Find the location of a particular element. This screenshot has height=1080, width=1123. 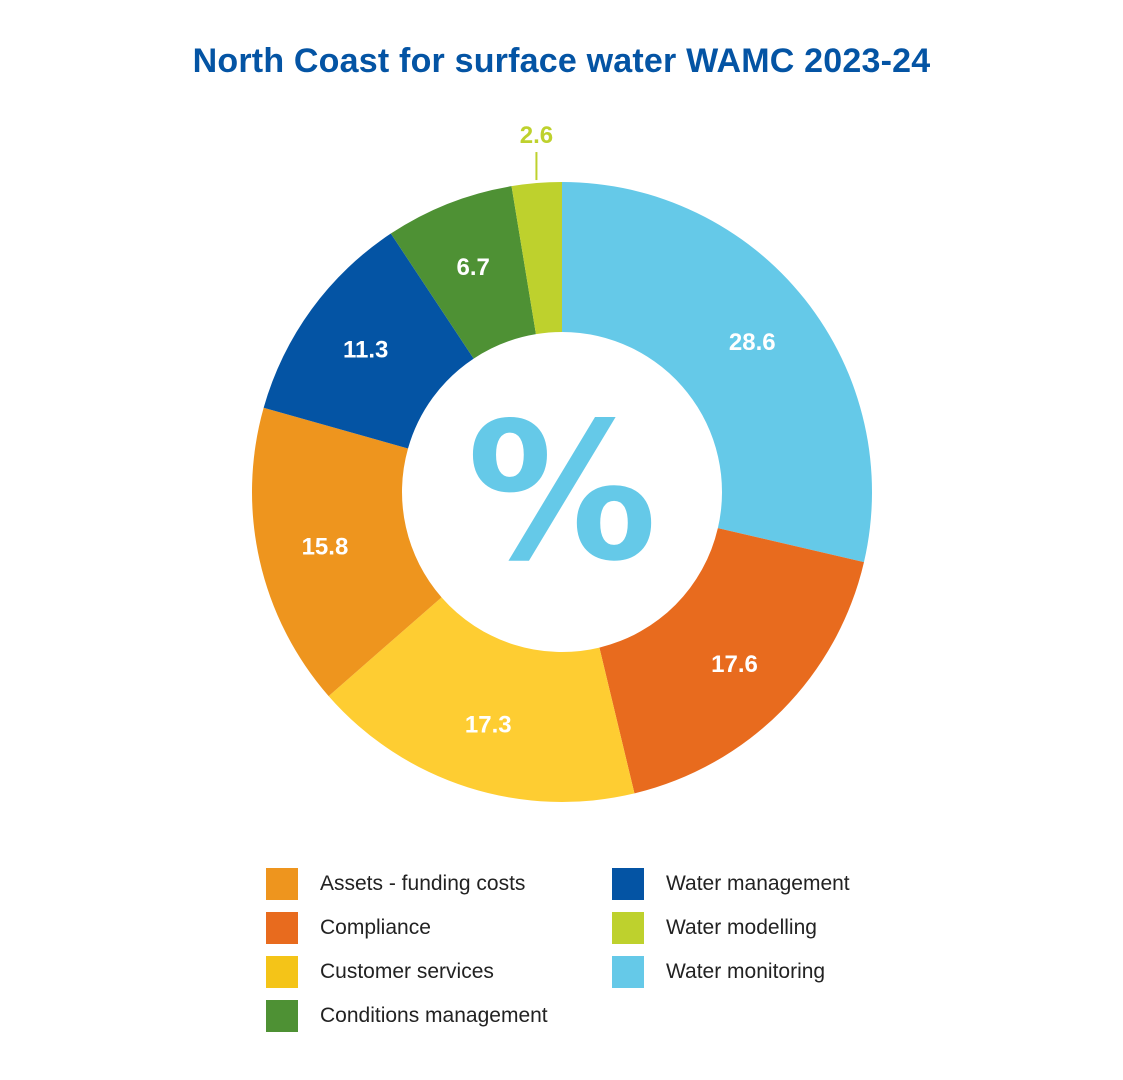

legend-label: Water modelling is located at coordinates (741, 927).